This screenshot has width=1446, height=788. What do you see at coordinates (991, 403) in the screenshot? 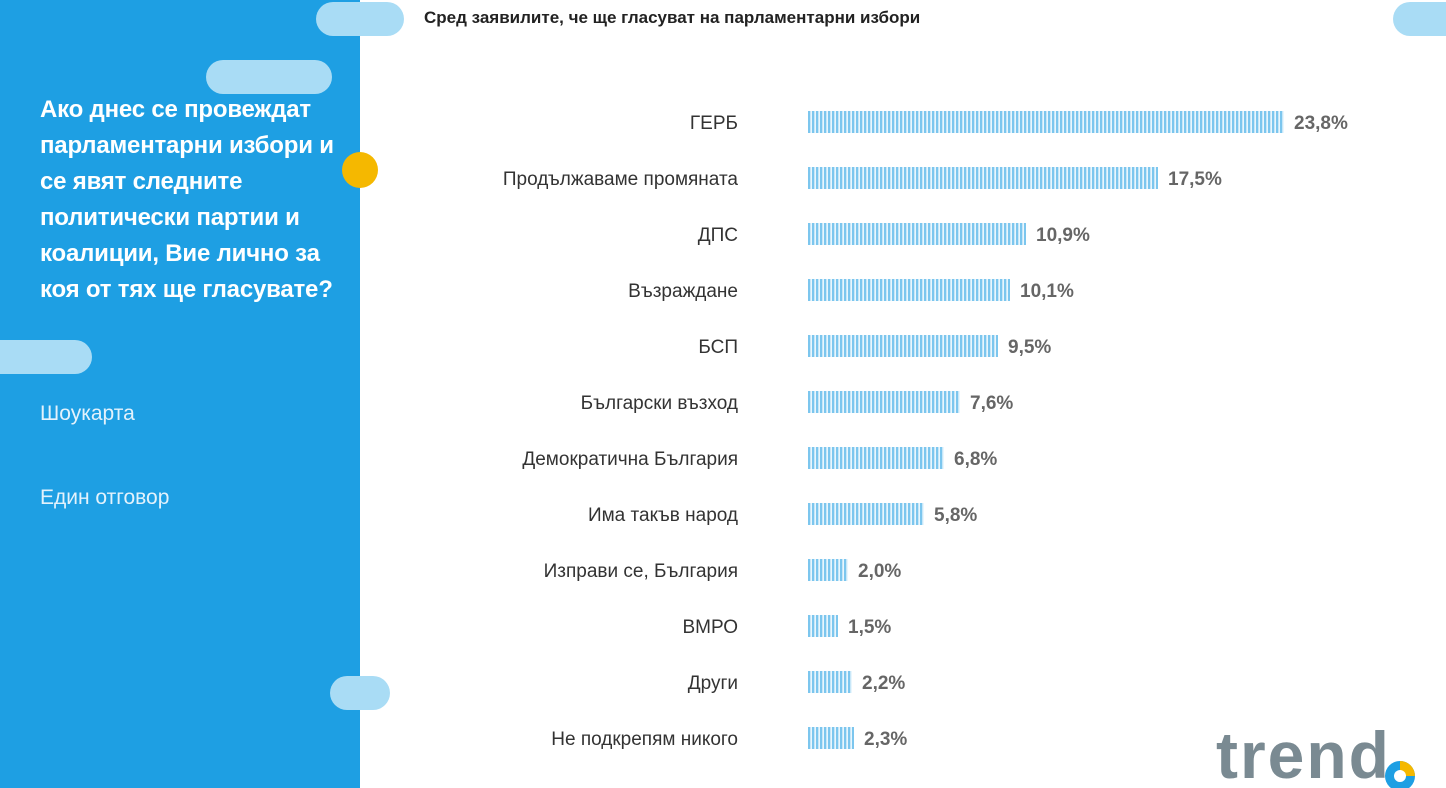
I see `value-label: 7,6%` at bounding box center [991, 403].